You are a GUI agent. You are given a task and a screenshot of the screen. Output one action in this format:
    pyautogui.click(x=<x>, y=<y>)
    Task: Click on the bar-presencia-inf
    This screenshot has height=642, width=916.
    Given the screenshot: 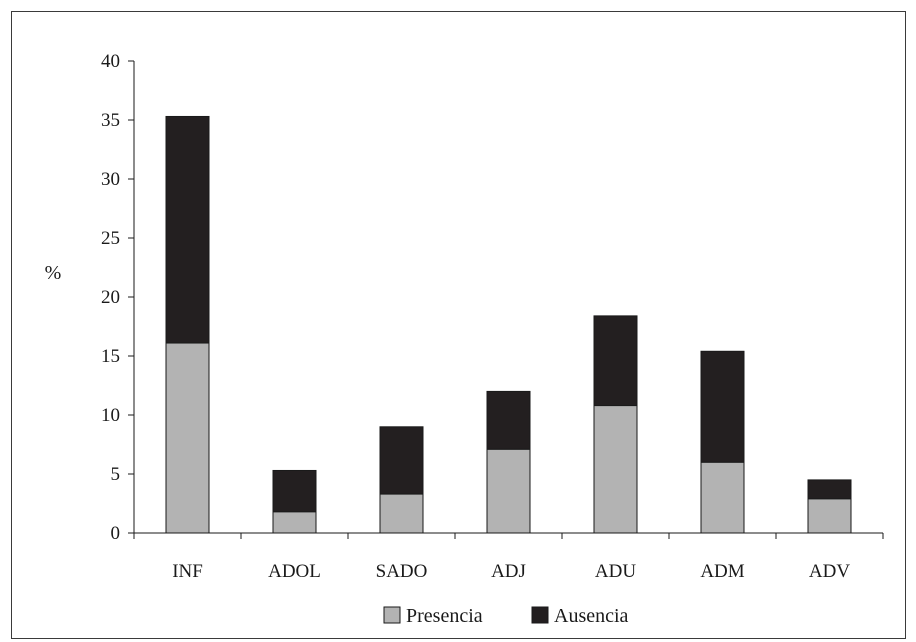 What is the action you would take?
    pyautogui.click(x=187, y=438)
    